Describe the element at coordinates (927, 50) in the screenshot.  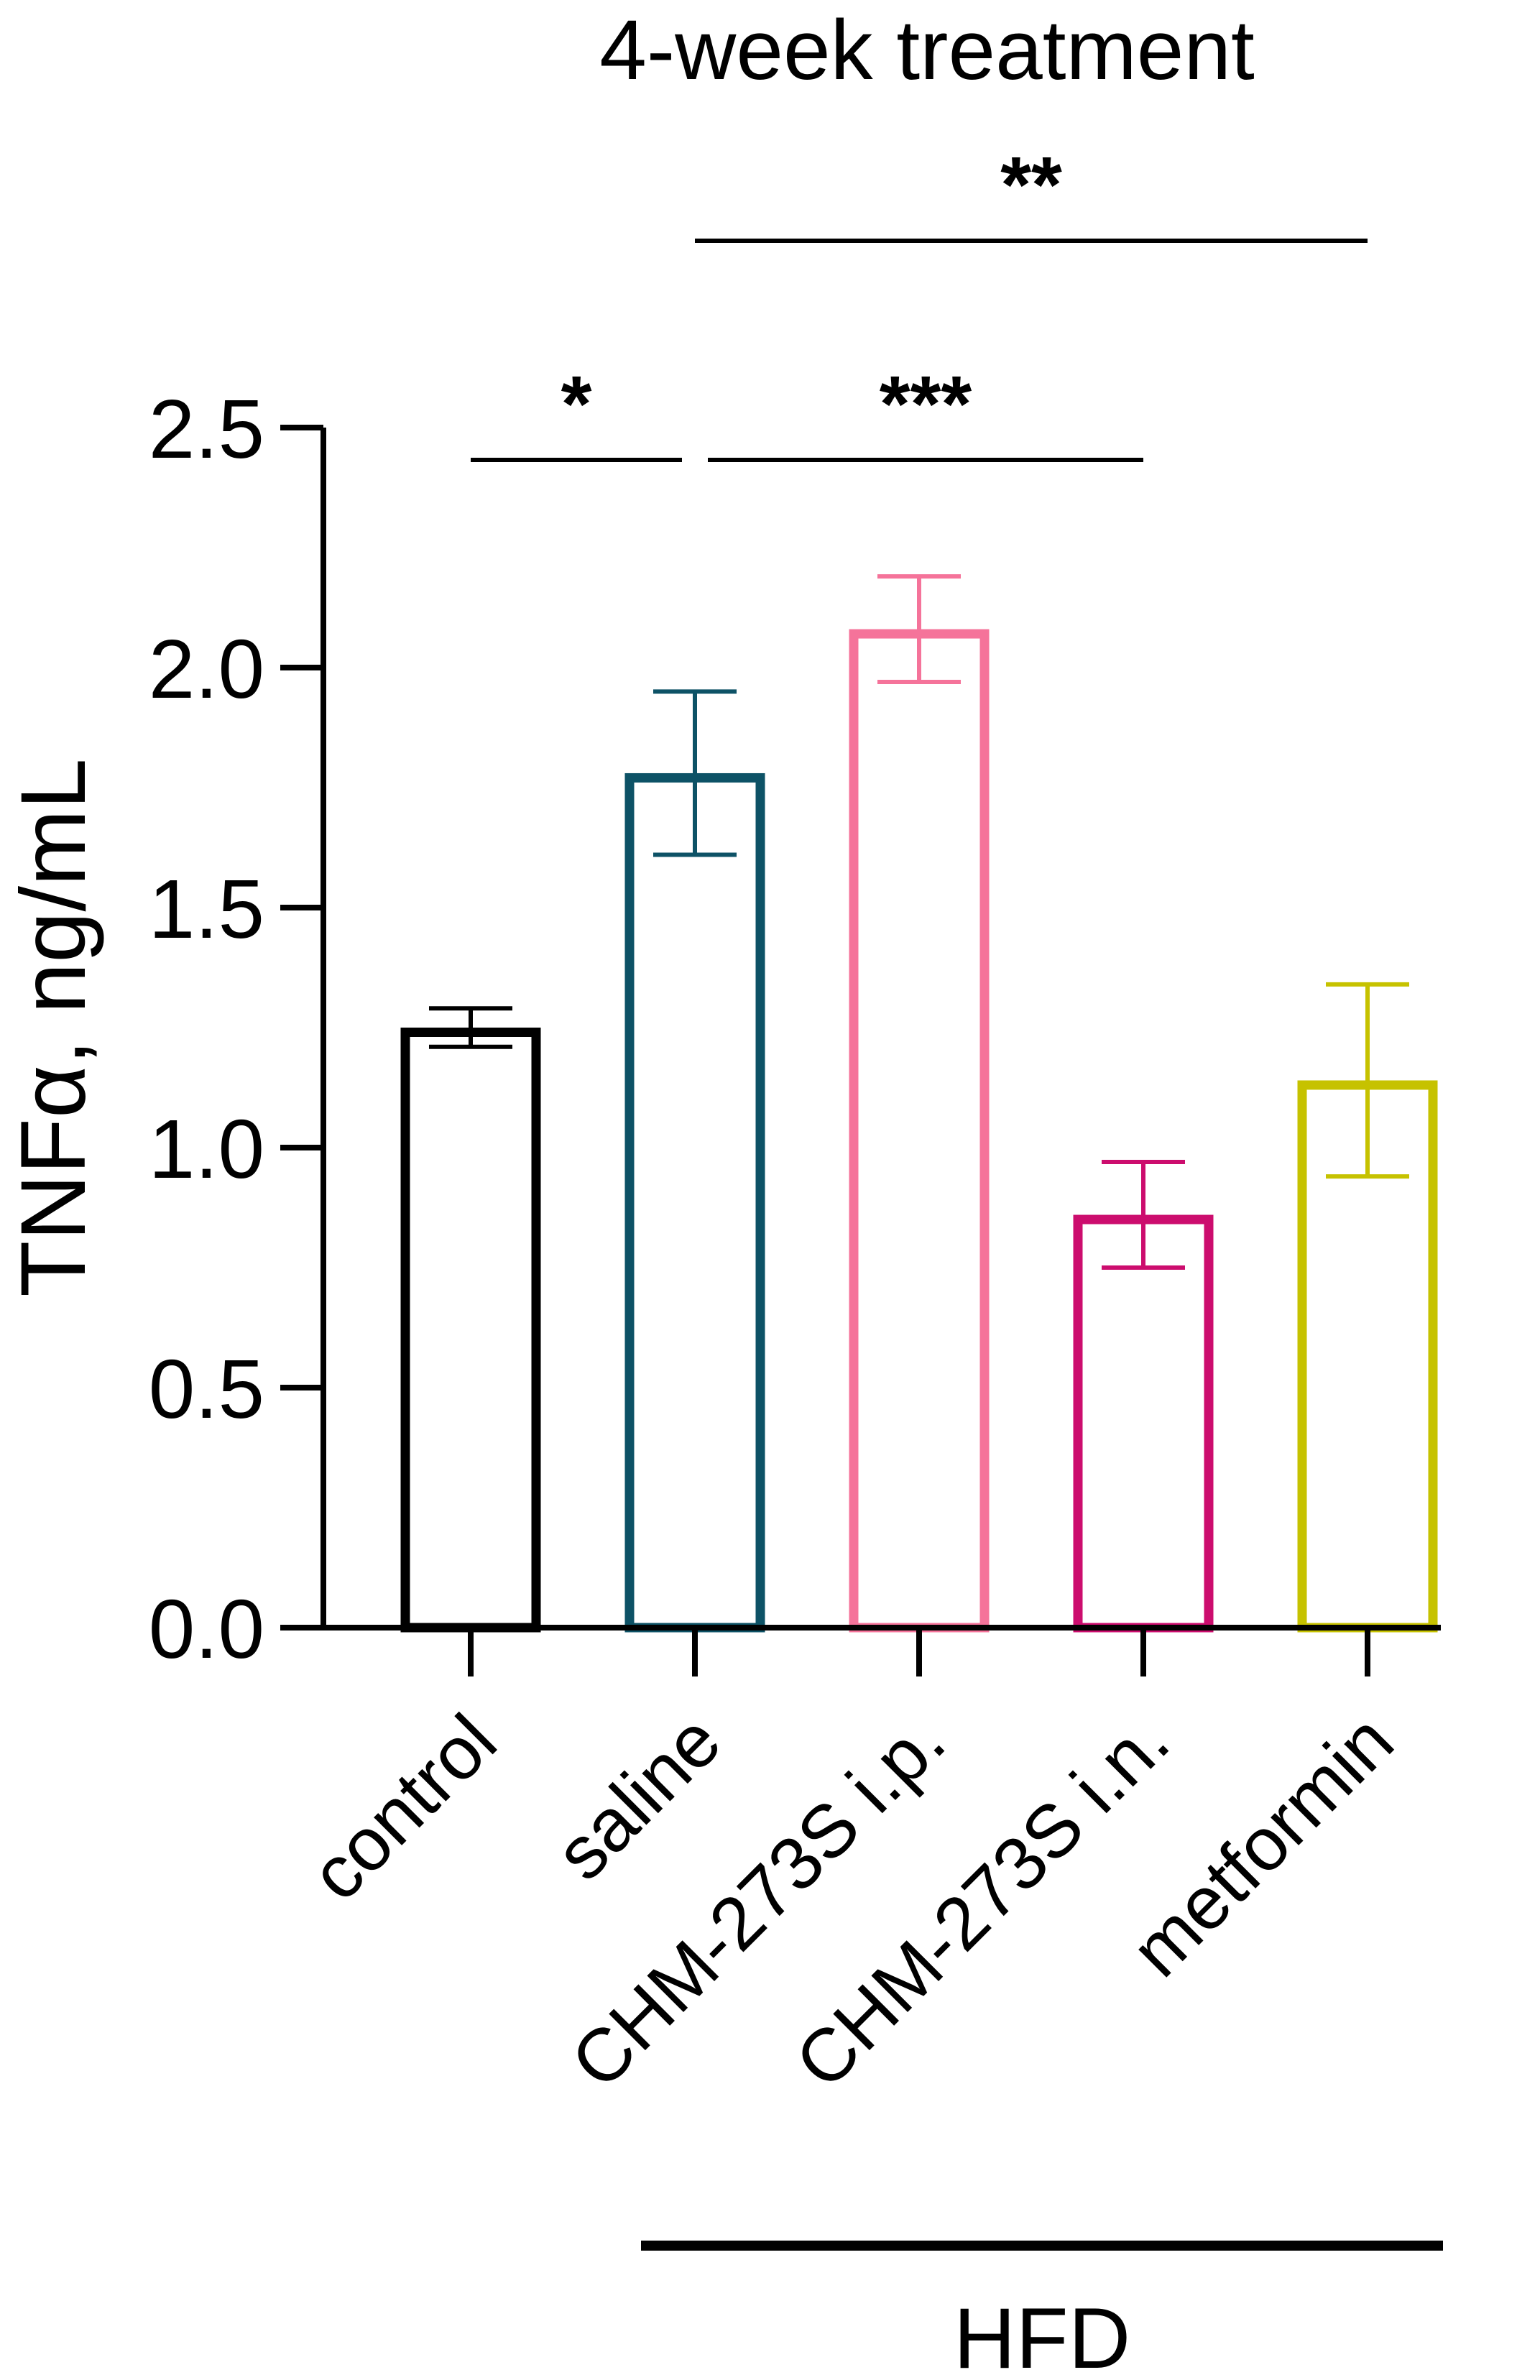
I see `chart-title: 4-week treatment` at that location.